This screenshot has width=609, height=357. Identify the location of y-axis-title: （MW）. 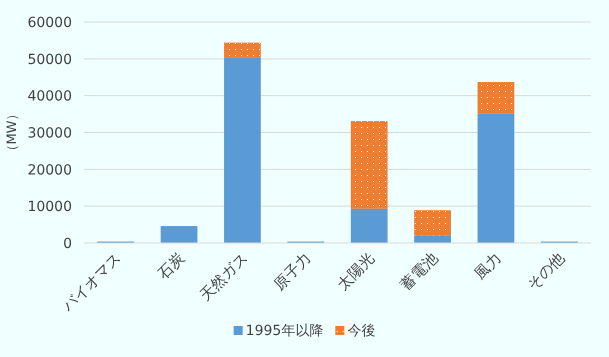
(12, 132).